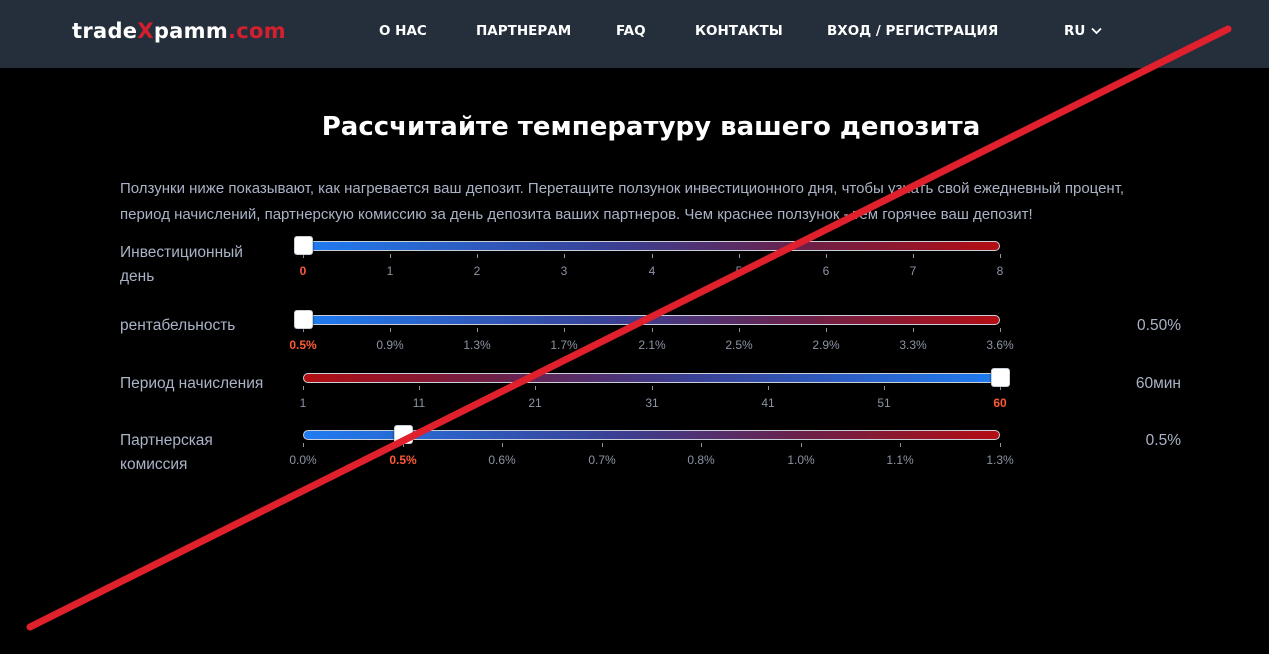  What do you see at coordinates (1096, 31) in the screenshot?
I see `chevron-down-icon` at bounding box center [1096, 31].